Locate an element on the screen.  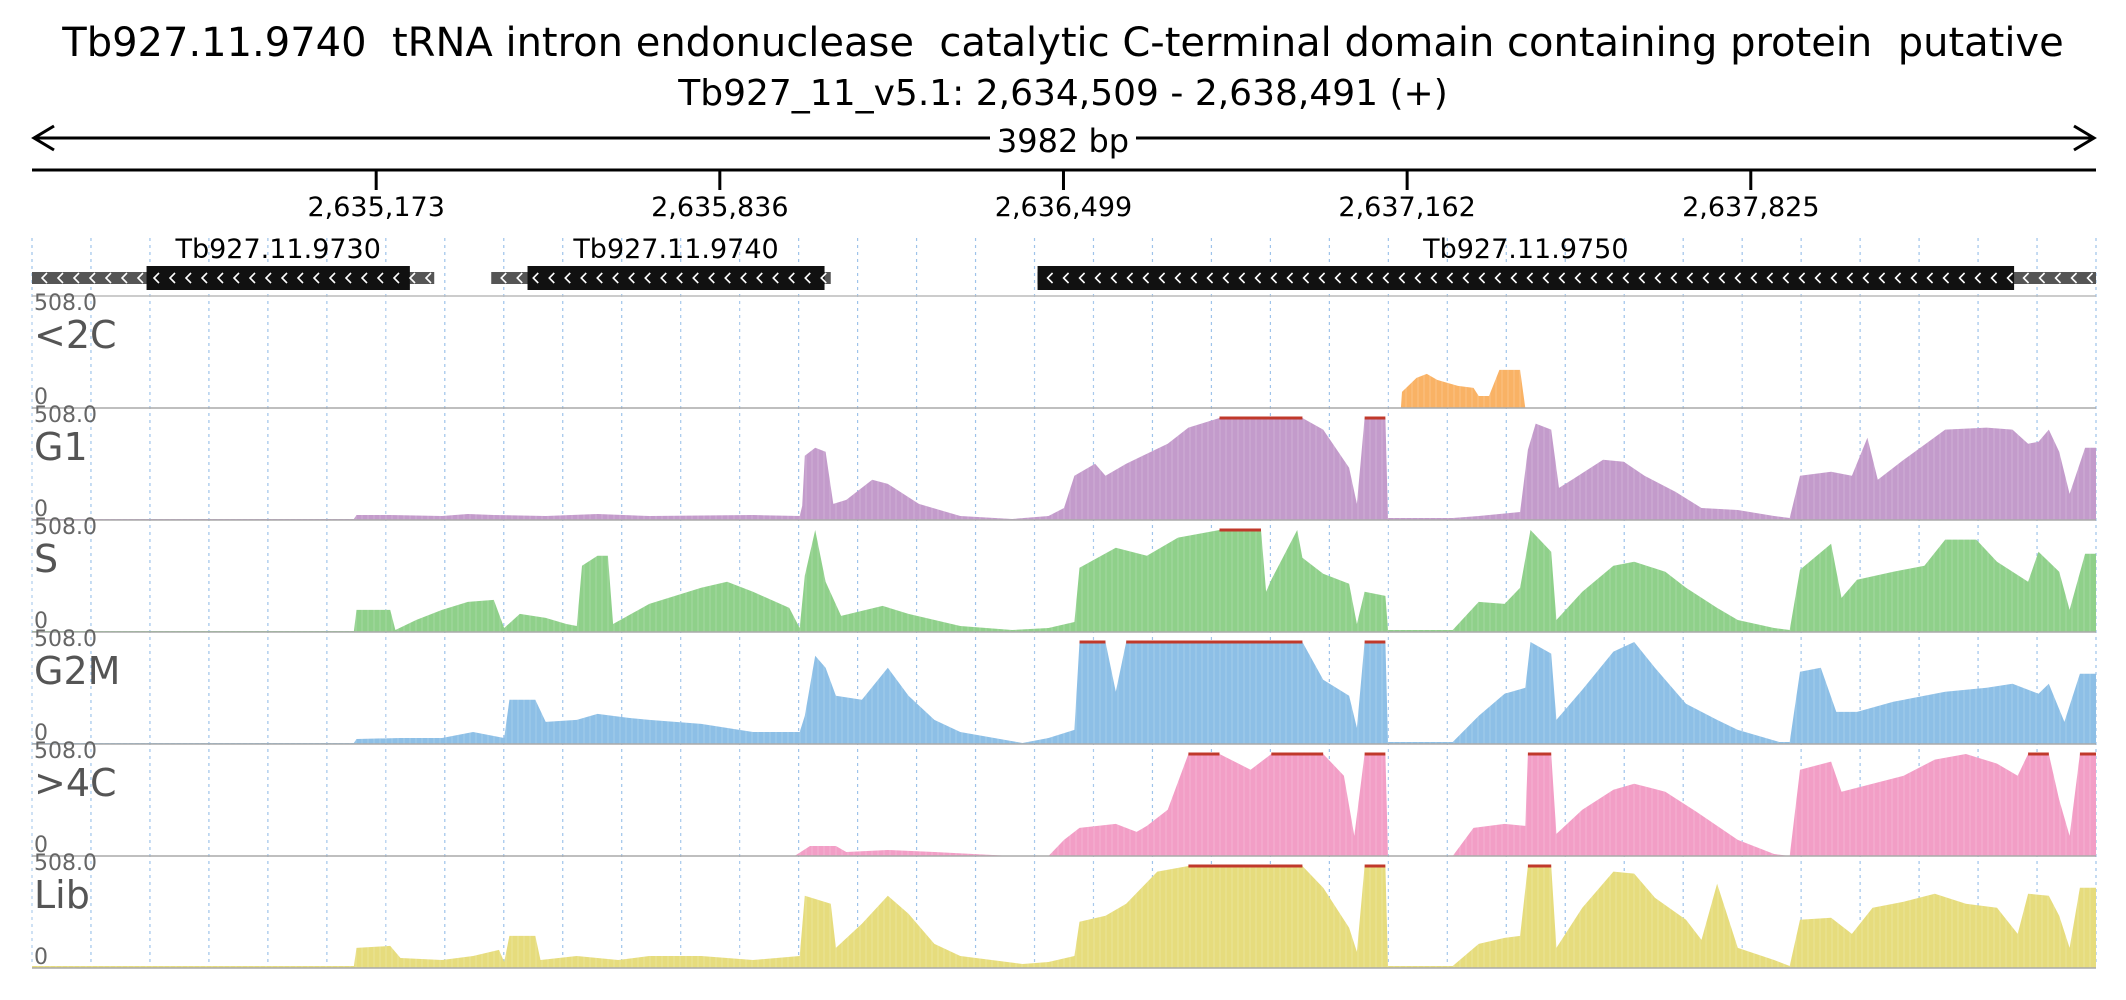
gene-track: Tb927.11.9730 Tb927.11.9740 Tb927.11.9750 is located at coordinates (1064, 265).